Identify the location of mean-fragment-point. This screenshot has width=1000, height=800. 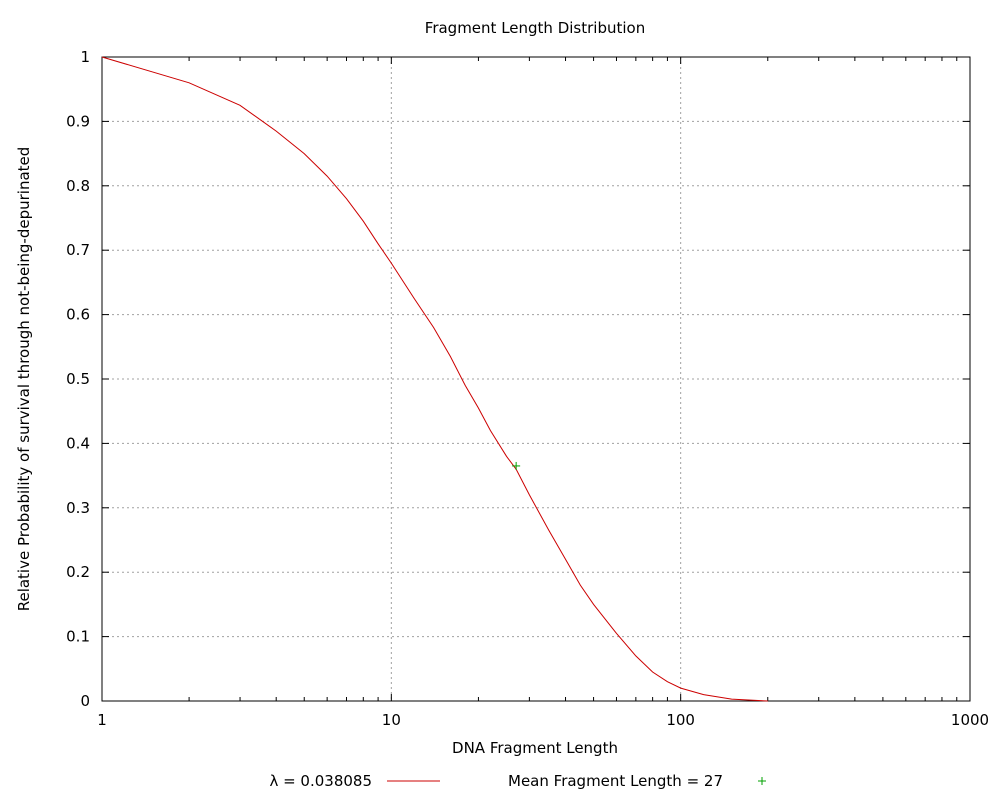
(516, 465).